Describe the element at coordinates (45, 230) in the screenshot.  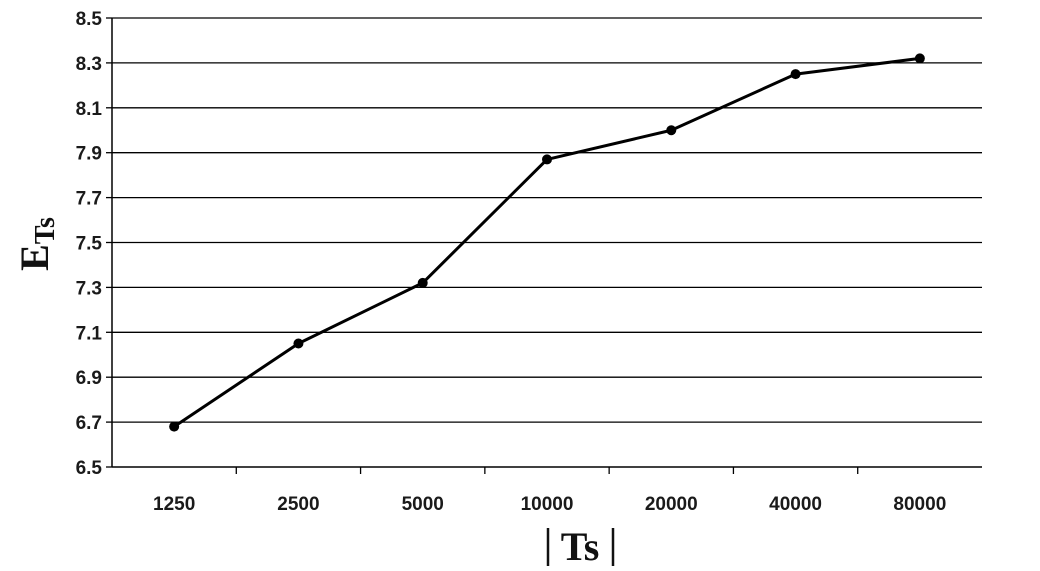
I see `y-axis-title-subscript: Ts` at that location.